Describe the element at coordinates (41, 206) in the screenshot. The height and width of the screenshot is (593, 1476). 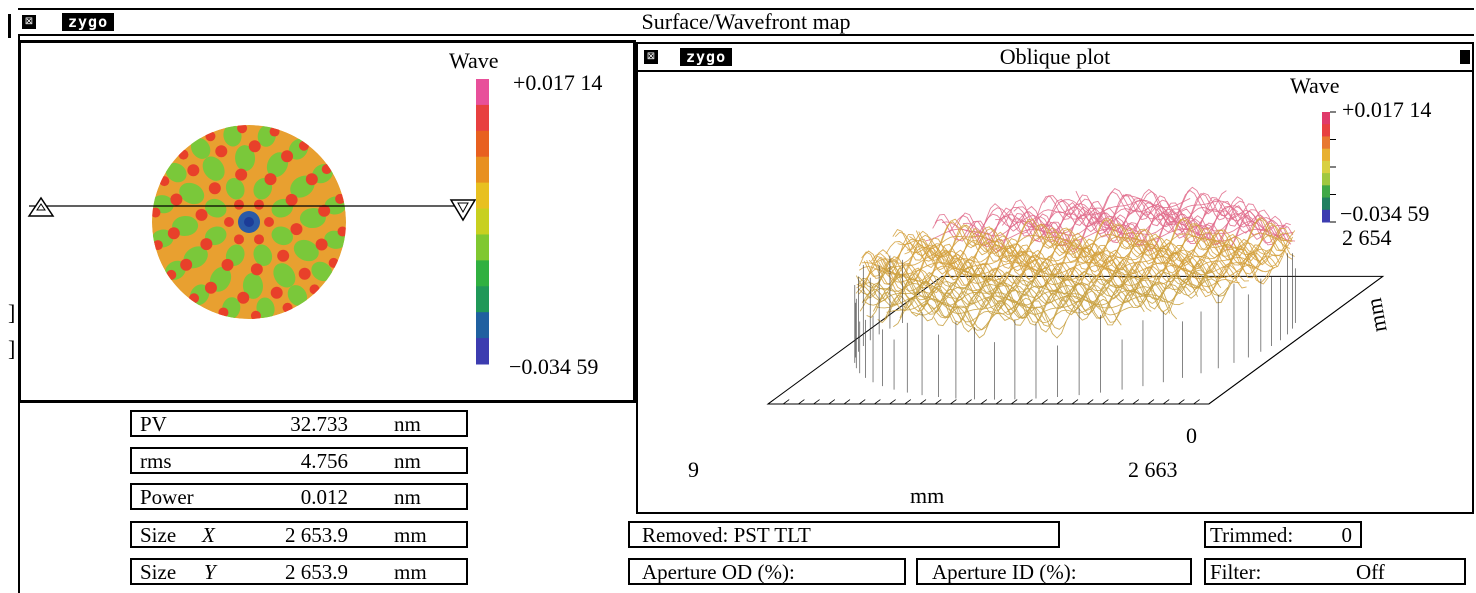
I see `profile-start-marker-icon` at that location.